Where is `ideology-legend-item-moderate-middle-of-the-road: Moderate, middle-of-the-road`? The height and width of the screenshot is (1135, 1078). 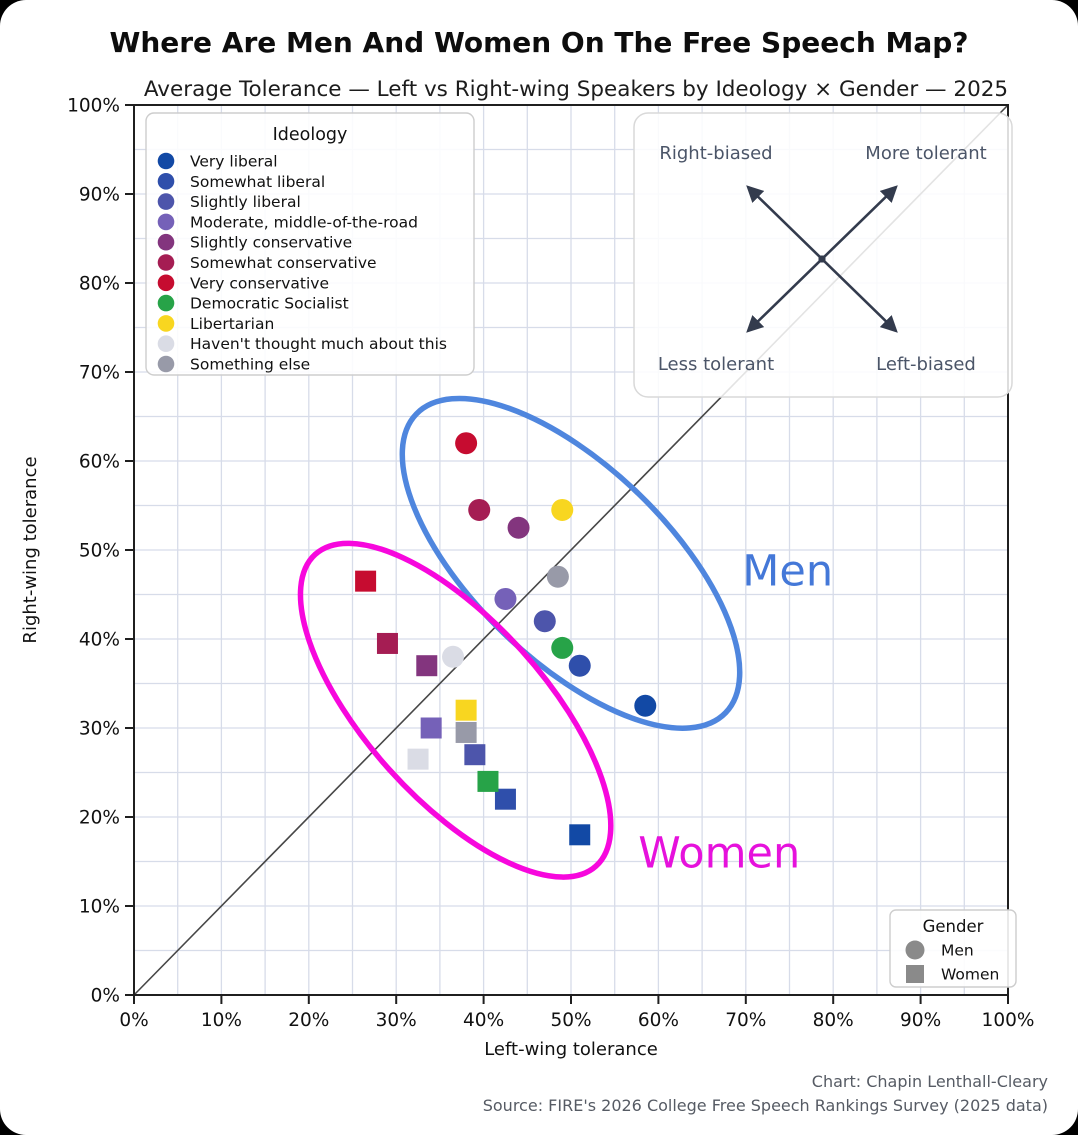
ideology-legend-item-moderate-middle-of-the-road: Moderate, middle-of-the-road is located at coordinates (287, 222).